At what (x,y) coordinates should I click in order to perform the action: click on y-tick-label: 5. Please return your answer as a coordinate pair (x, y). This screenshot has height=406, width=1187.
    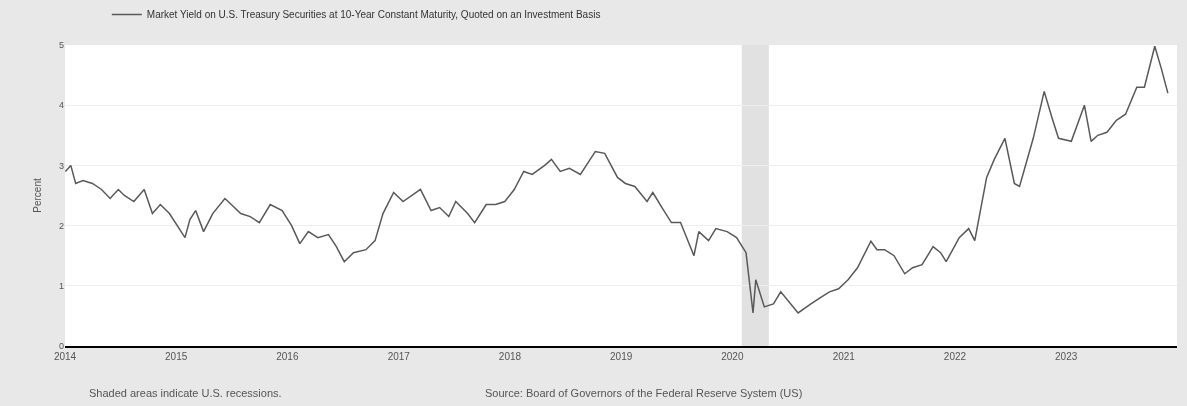
    Looking at the image, I should click on (61, 45).